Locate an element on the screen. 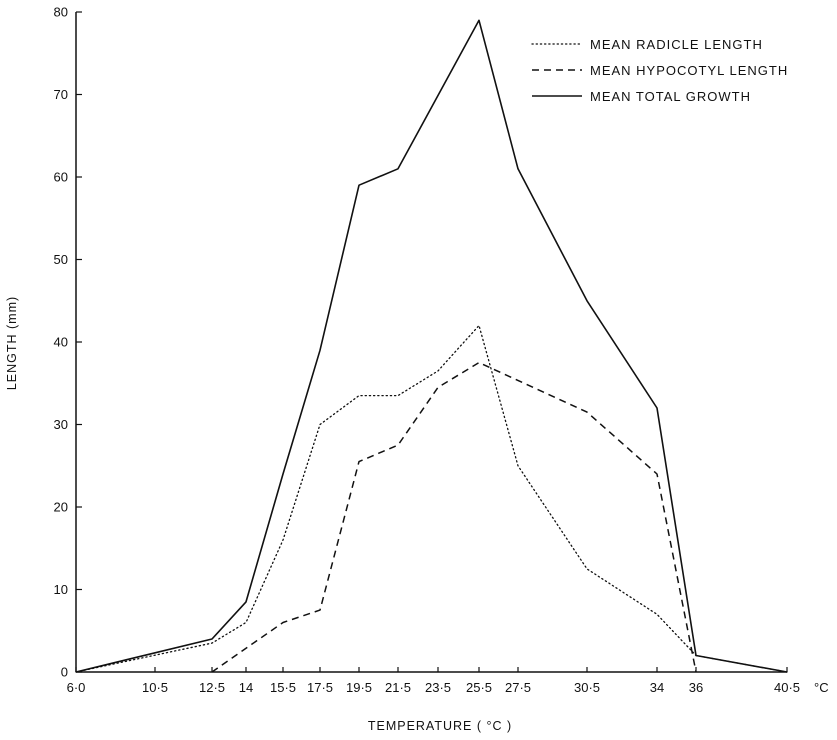 The width and height of the screenshot is (837, 740). y-tick-label: 40 is located at coordinates (61, 342).